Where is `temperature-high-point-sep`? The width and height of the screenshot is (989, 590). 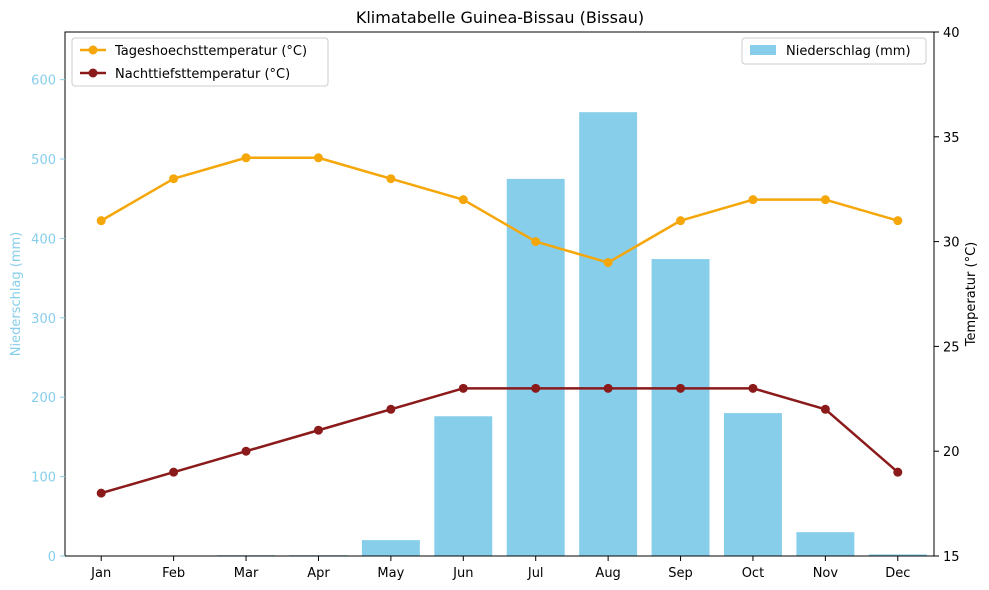
temperature-high-point-sep is located at coordinates (681, 221).